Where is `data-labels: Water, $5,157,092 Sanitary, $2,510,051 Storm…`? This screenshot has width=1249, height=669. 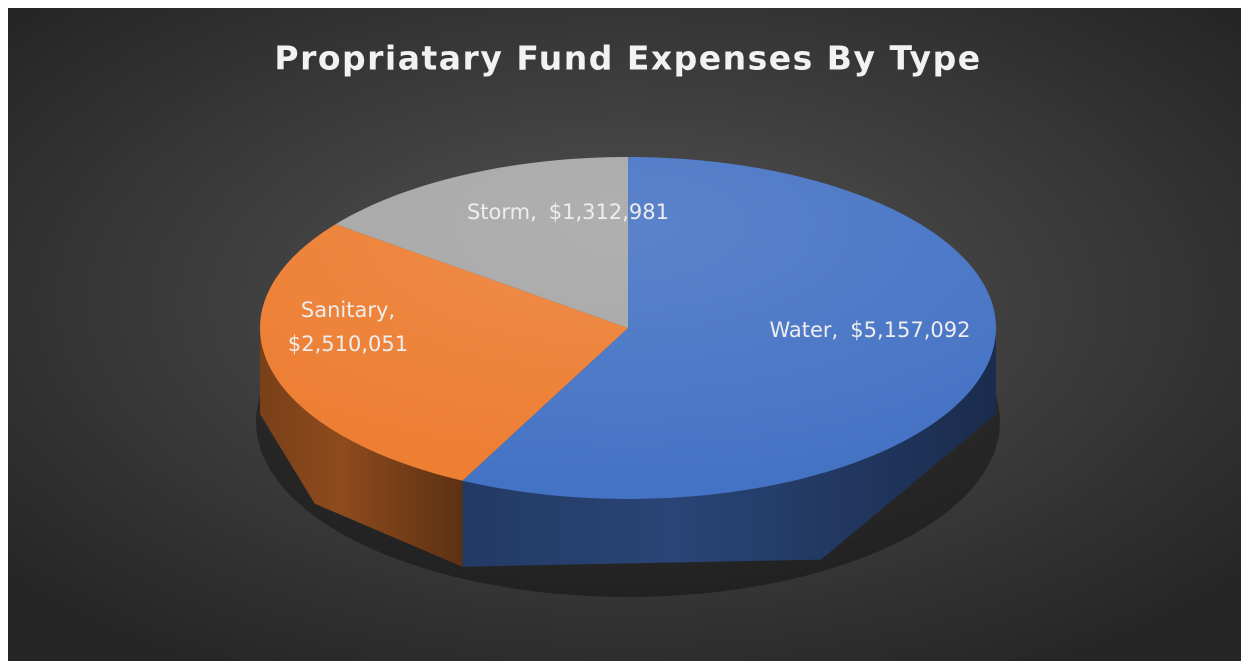 data-labels: Water, $5,157,092 Sanitary, $2,510,051 Storm… is located at coordinates (629, 278).